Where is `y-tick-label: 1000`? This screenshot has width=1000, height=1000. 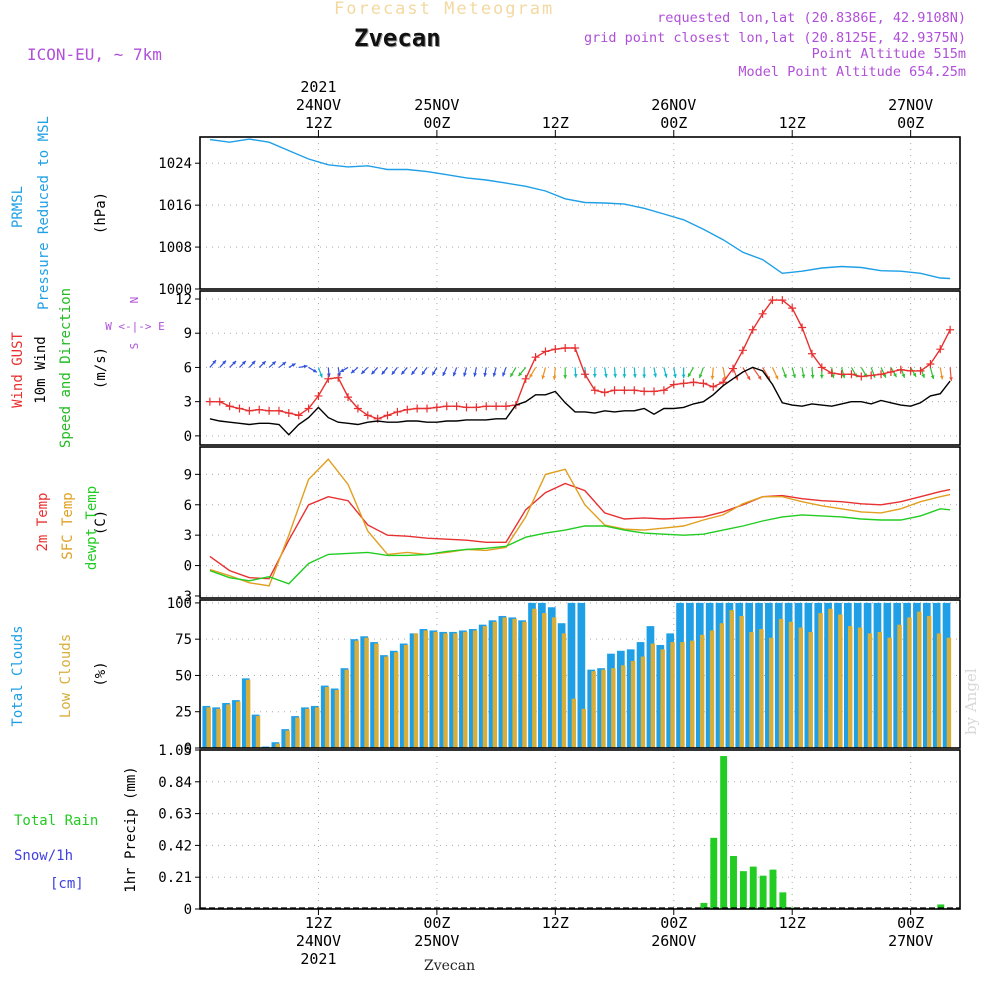
y-tick-label: 1000 is located at coordinates (175, 290).